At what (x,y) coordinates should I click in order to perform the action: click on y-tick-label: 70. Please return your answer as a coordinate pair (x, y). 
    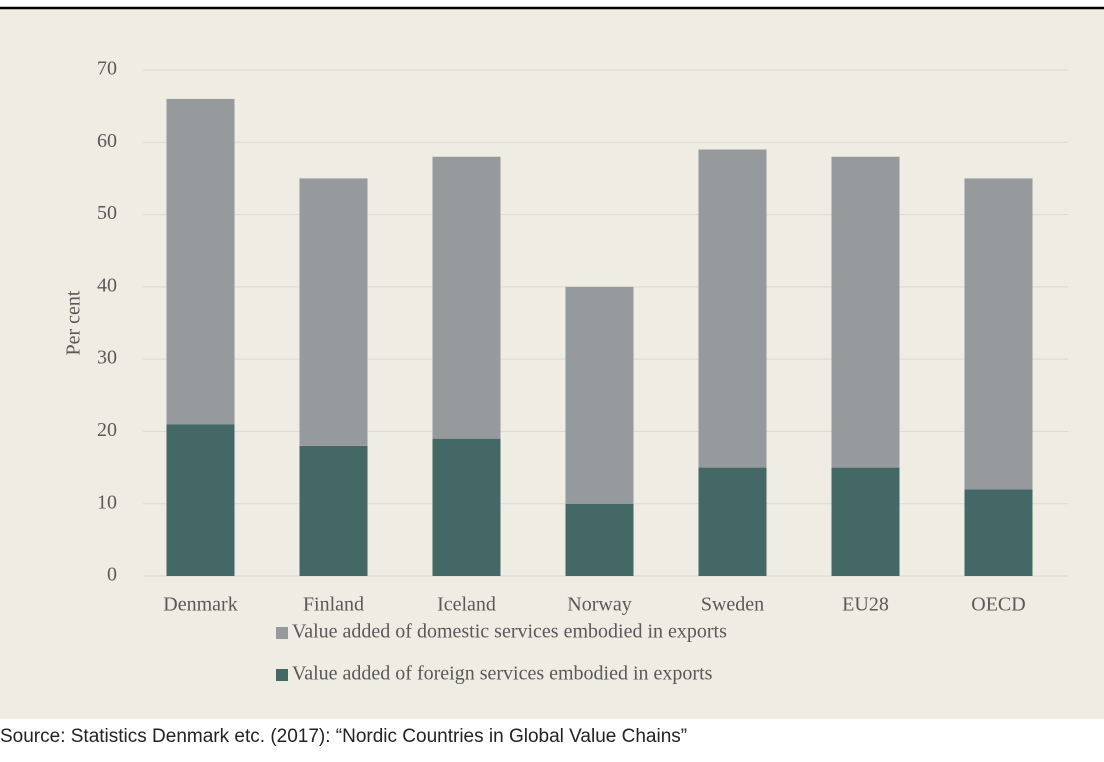
    Looking at the image, I should click on (107, 69).